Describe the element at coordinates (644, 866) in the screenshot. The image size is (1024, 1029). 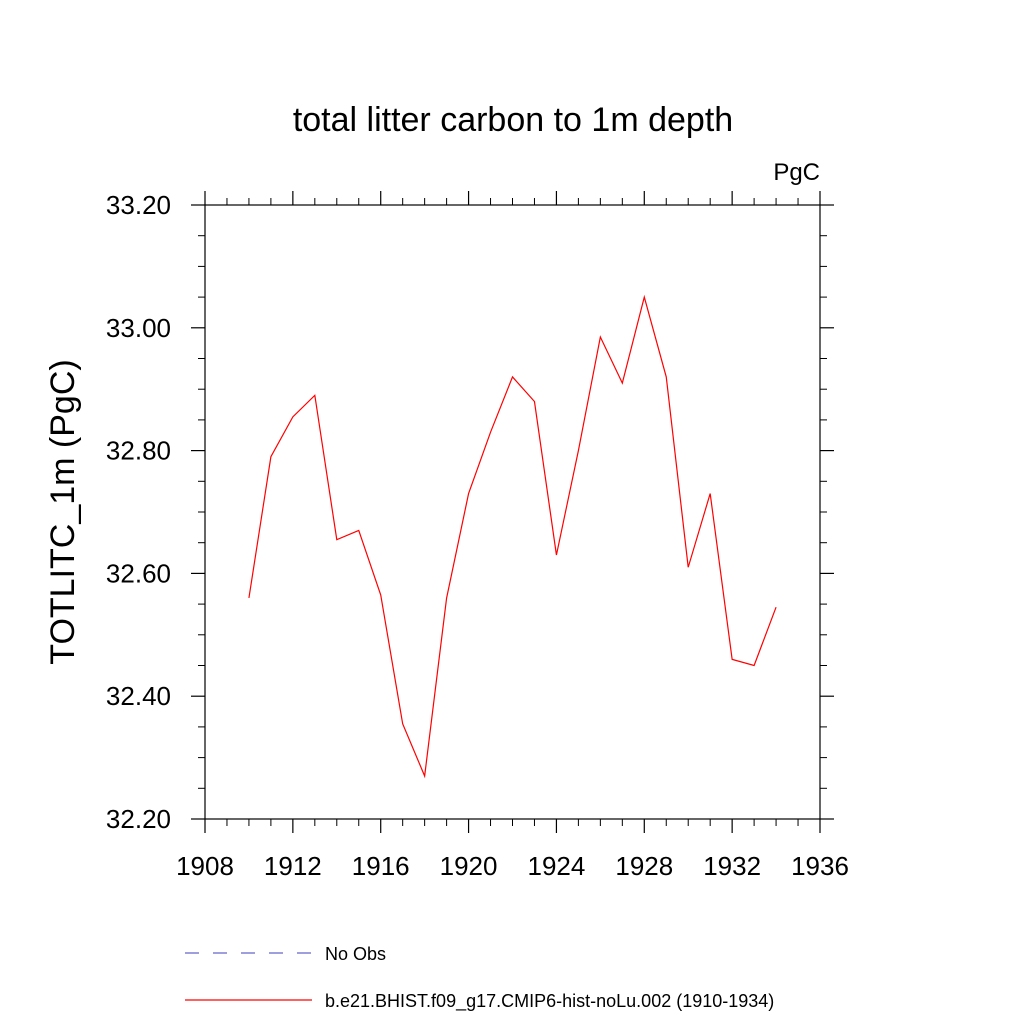
I see `x-tick-label: 1928` at that location.